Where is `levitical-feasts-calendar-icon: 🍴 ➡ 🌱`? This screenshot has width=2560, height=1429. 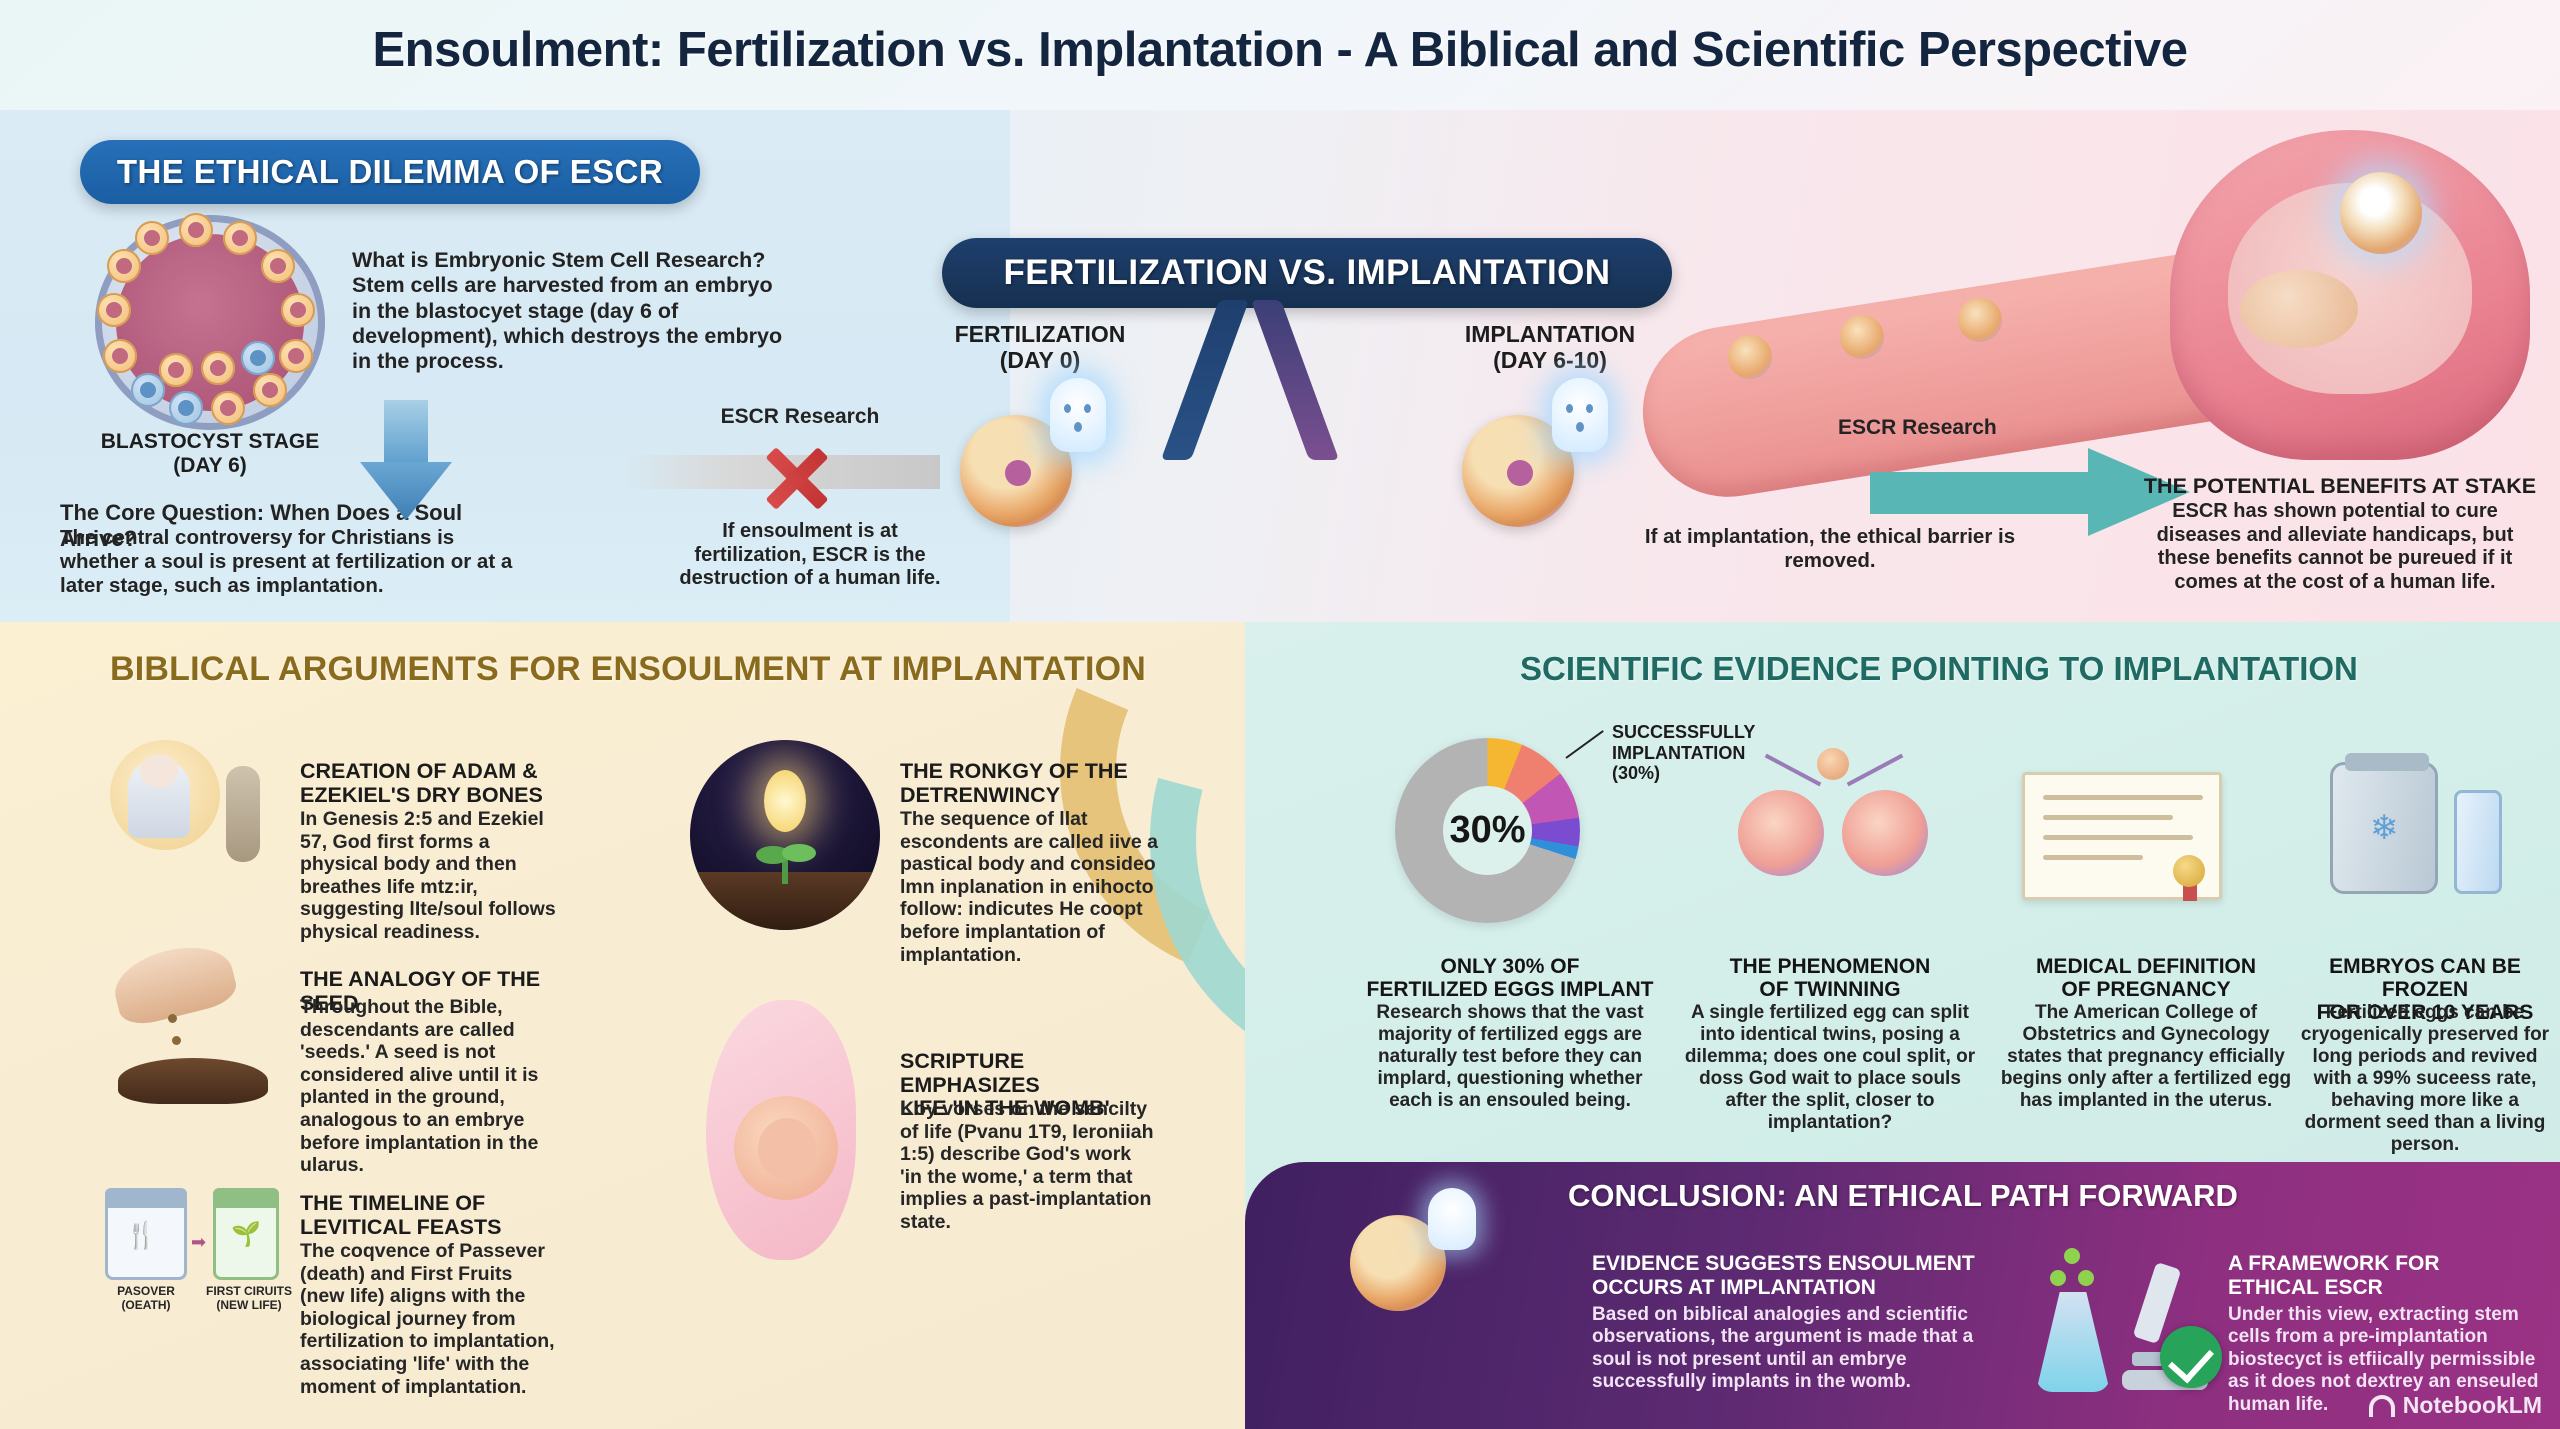 levitical-feasts-calendar-icon: 🍴 ➡ 🌱 is located at coordinates (192, 1247).